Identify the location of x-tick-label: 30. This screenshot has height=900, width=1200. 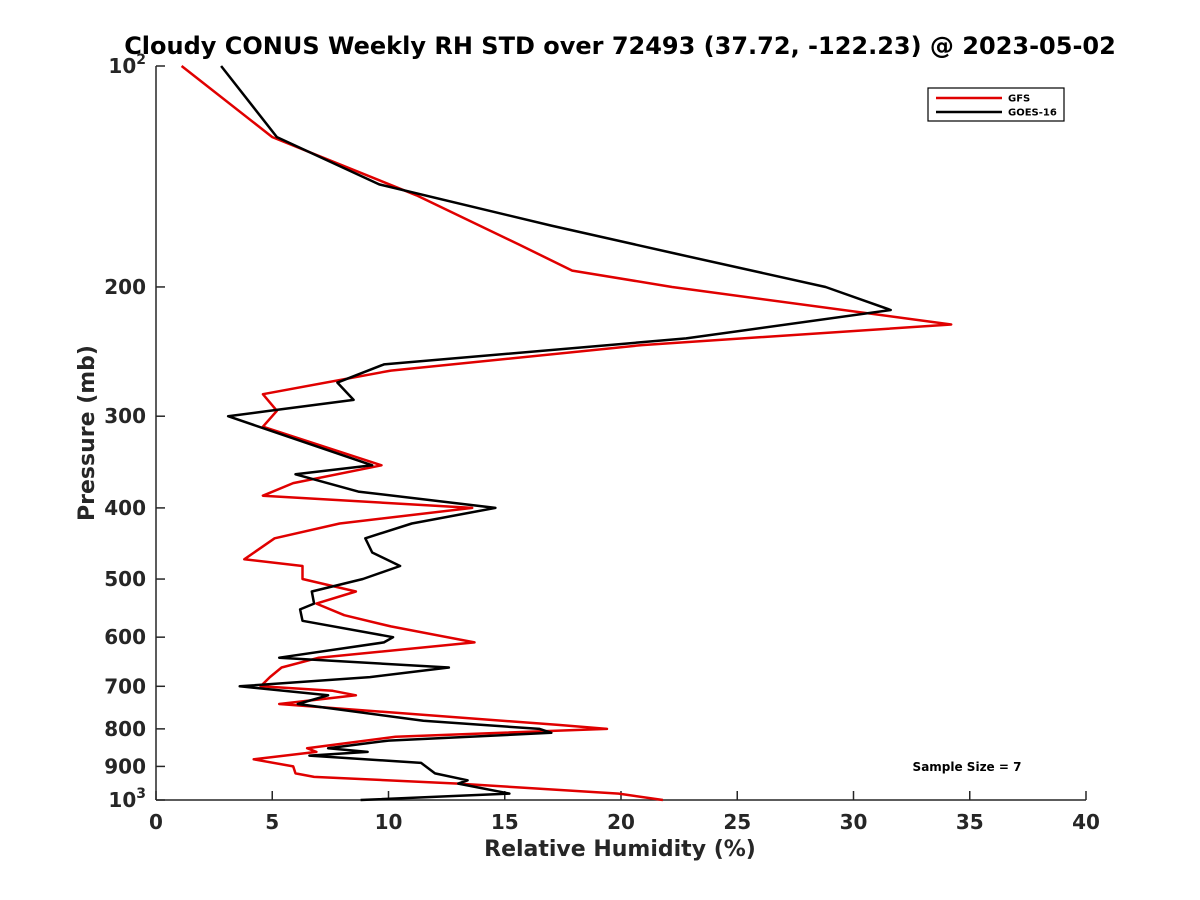
(854, 822).